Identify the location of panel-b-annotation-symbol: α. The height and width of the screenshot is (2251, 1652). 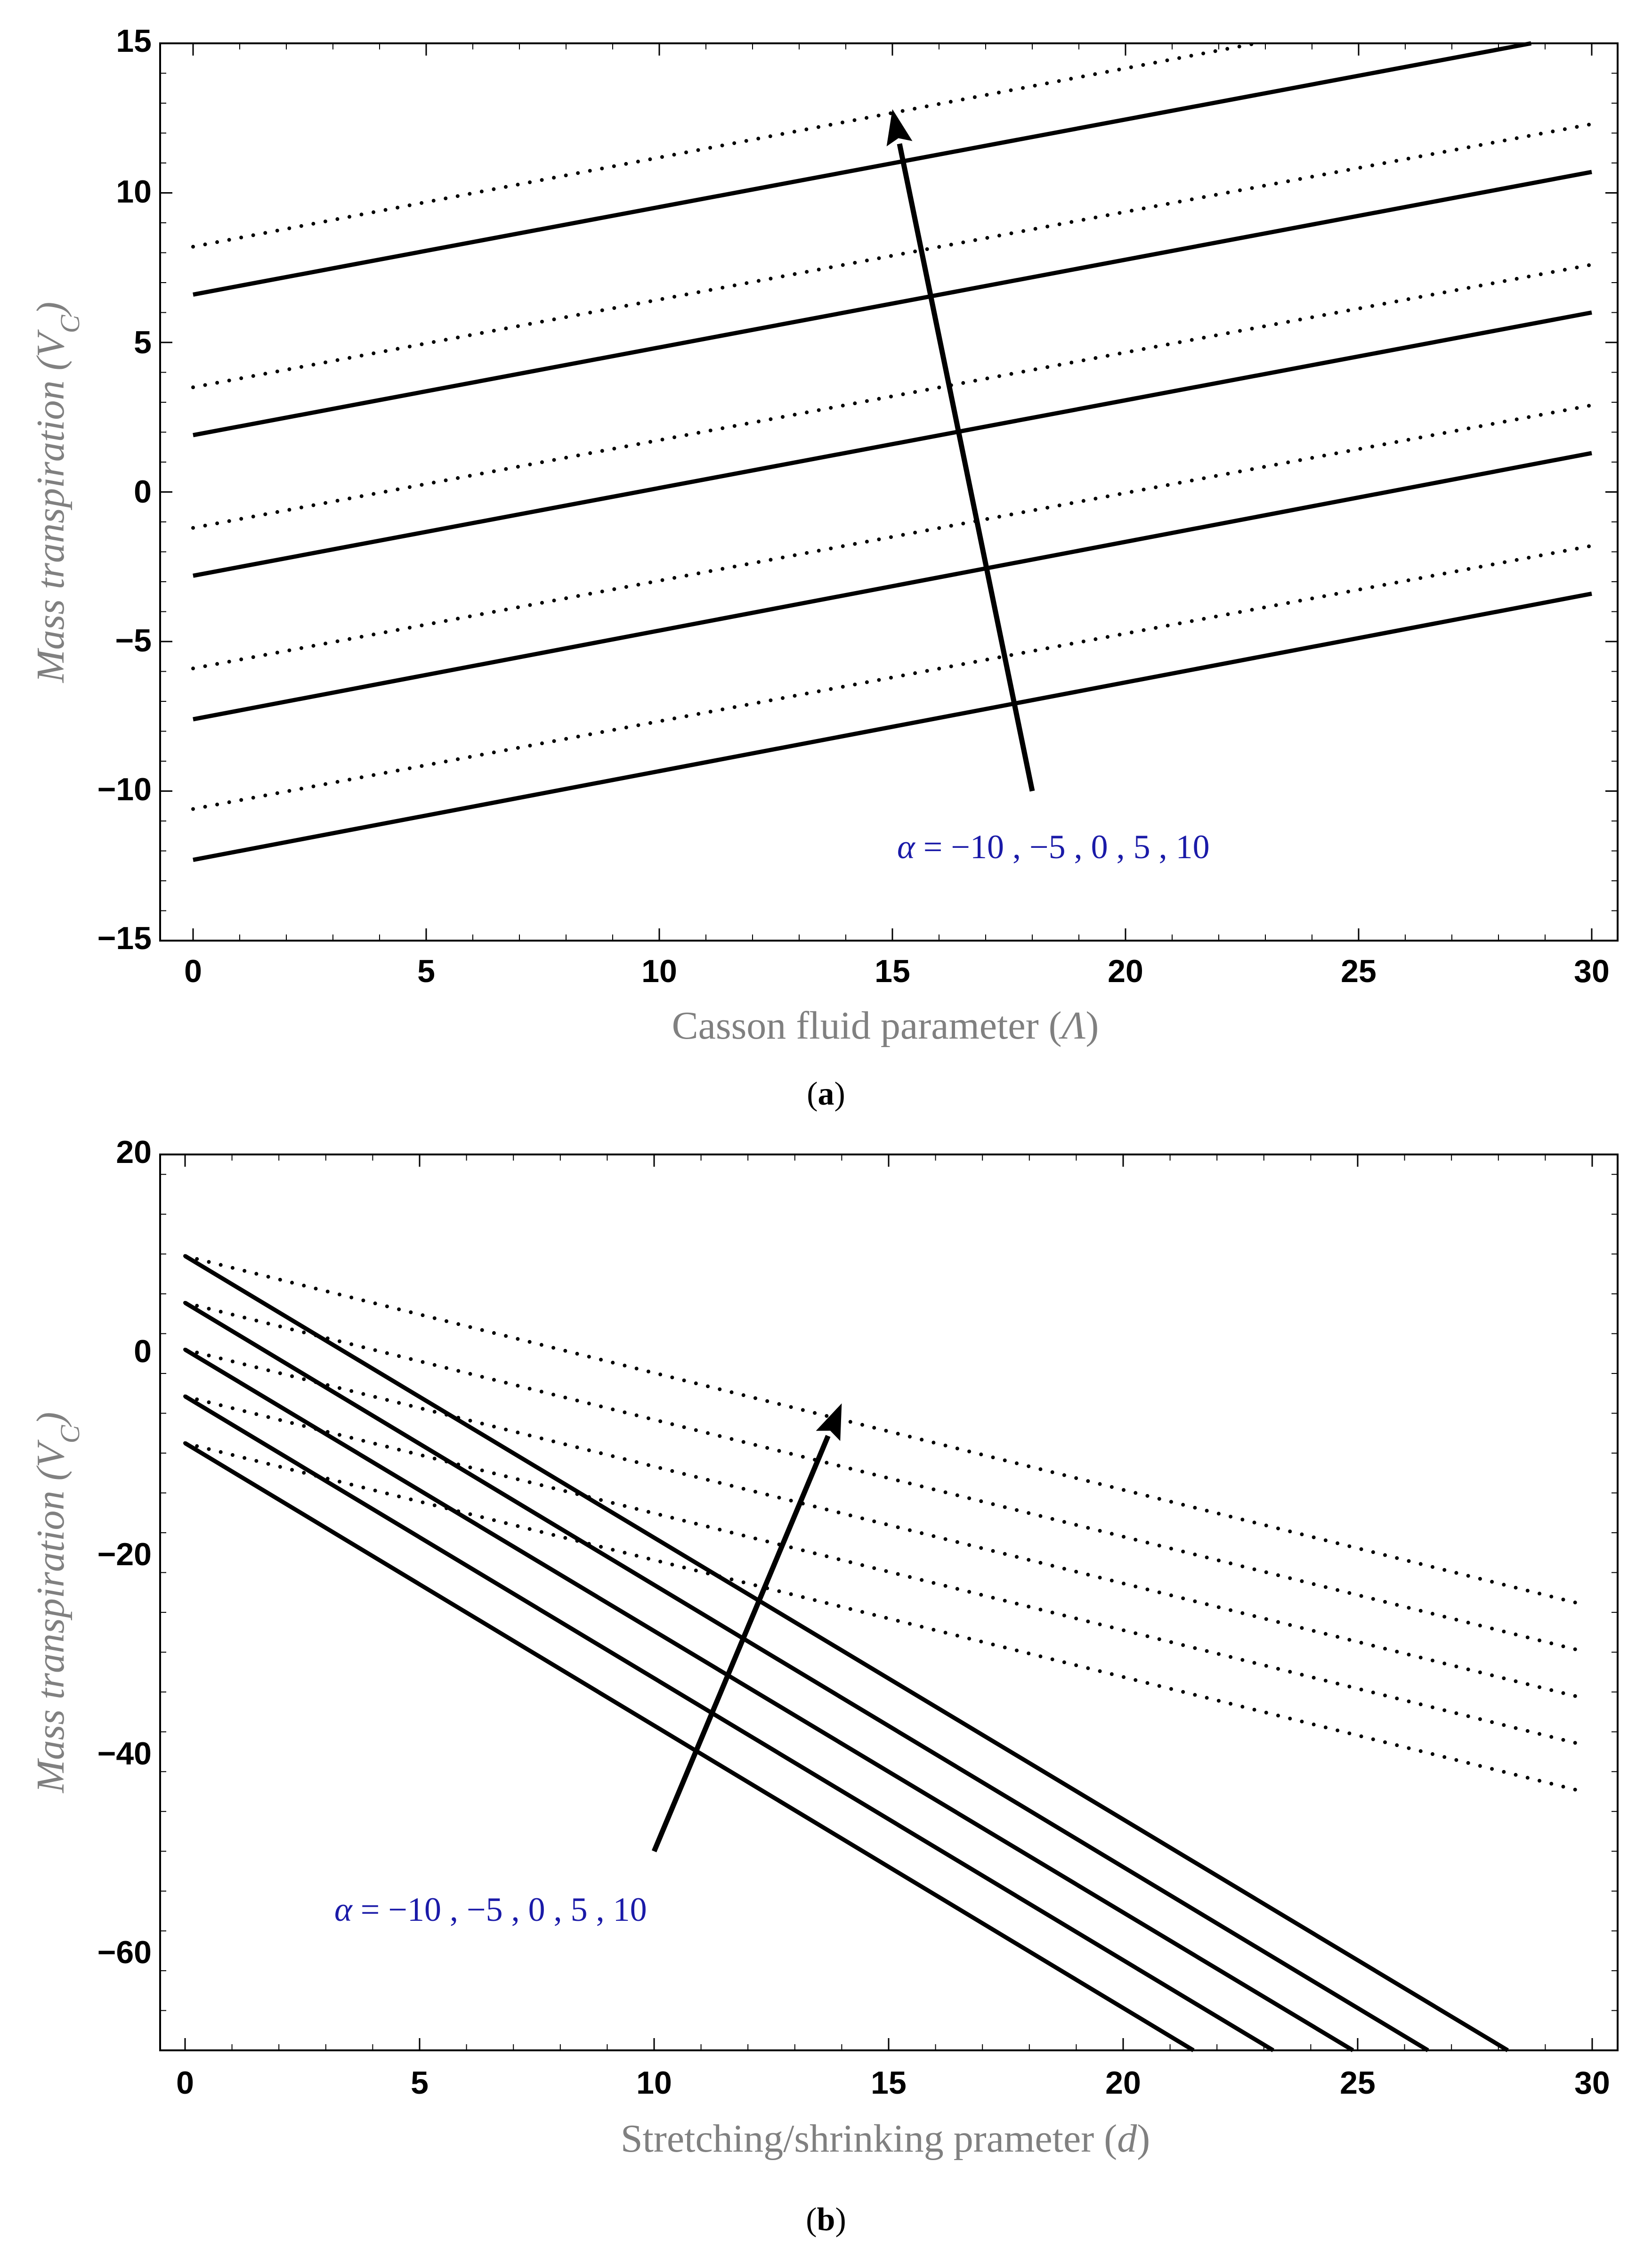
(344, 1909).